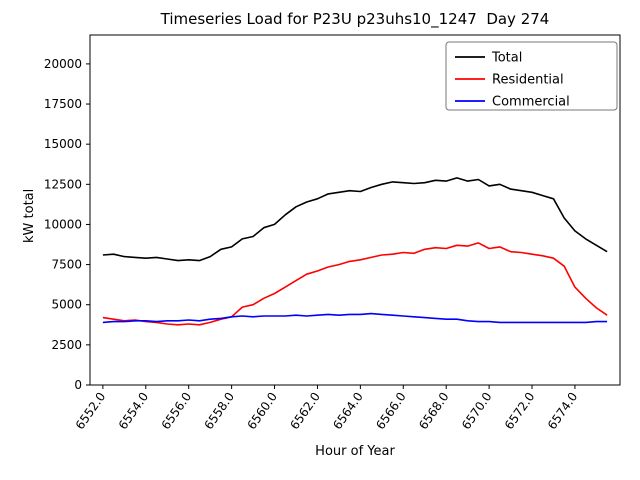 This screenshot has height=480, width=640. What do you see at coordinates (63, 144) in the screenshot?
I see `y-tick-label: 15000` at bounding box center [63, 144].